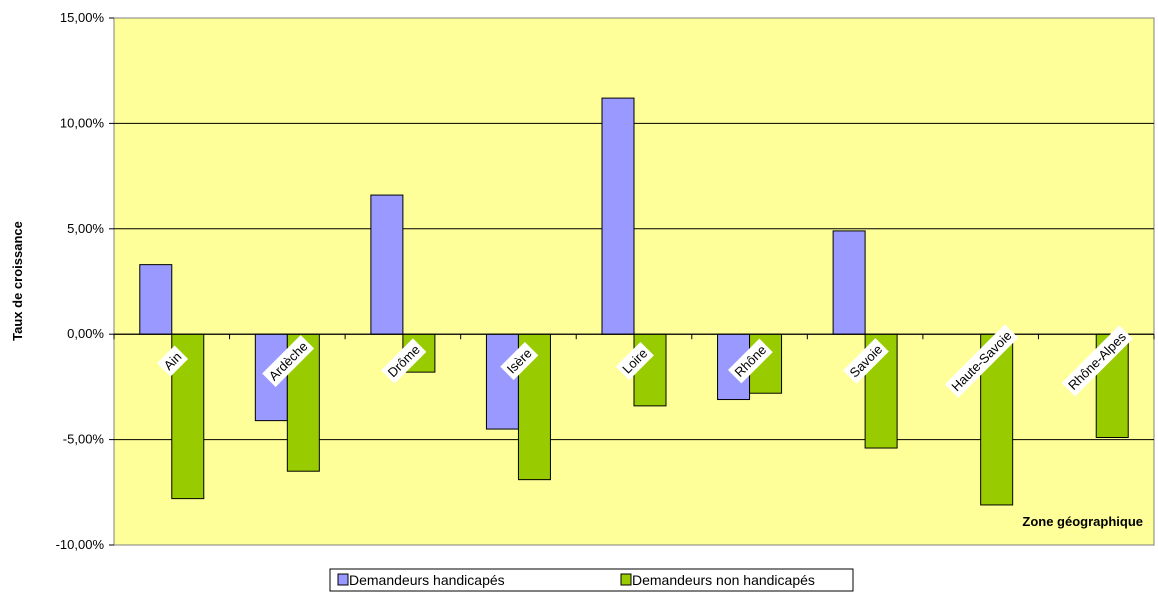 The height and width of the screenshot is (592, 1158). What do you see at coordinates (85, 228) in the screenshot?
I see `y-tick-label: 5,00%` at bounding box center [85, 228].